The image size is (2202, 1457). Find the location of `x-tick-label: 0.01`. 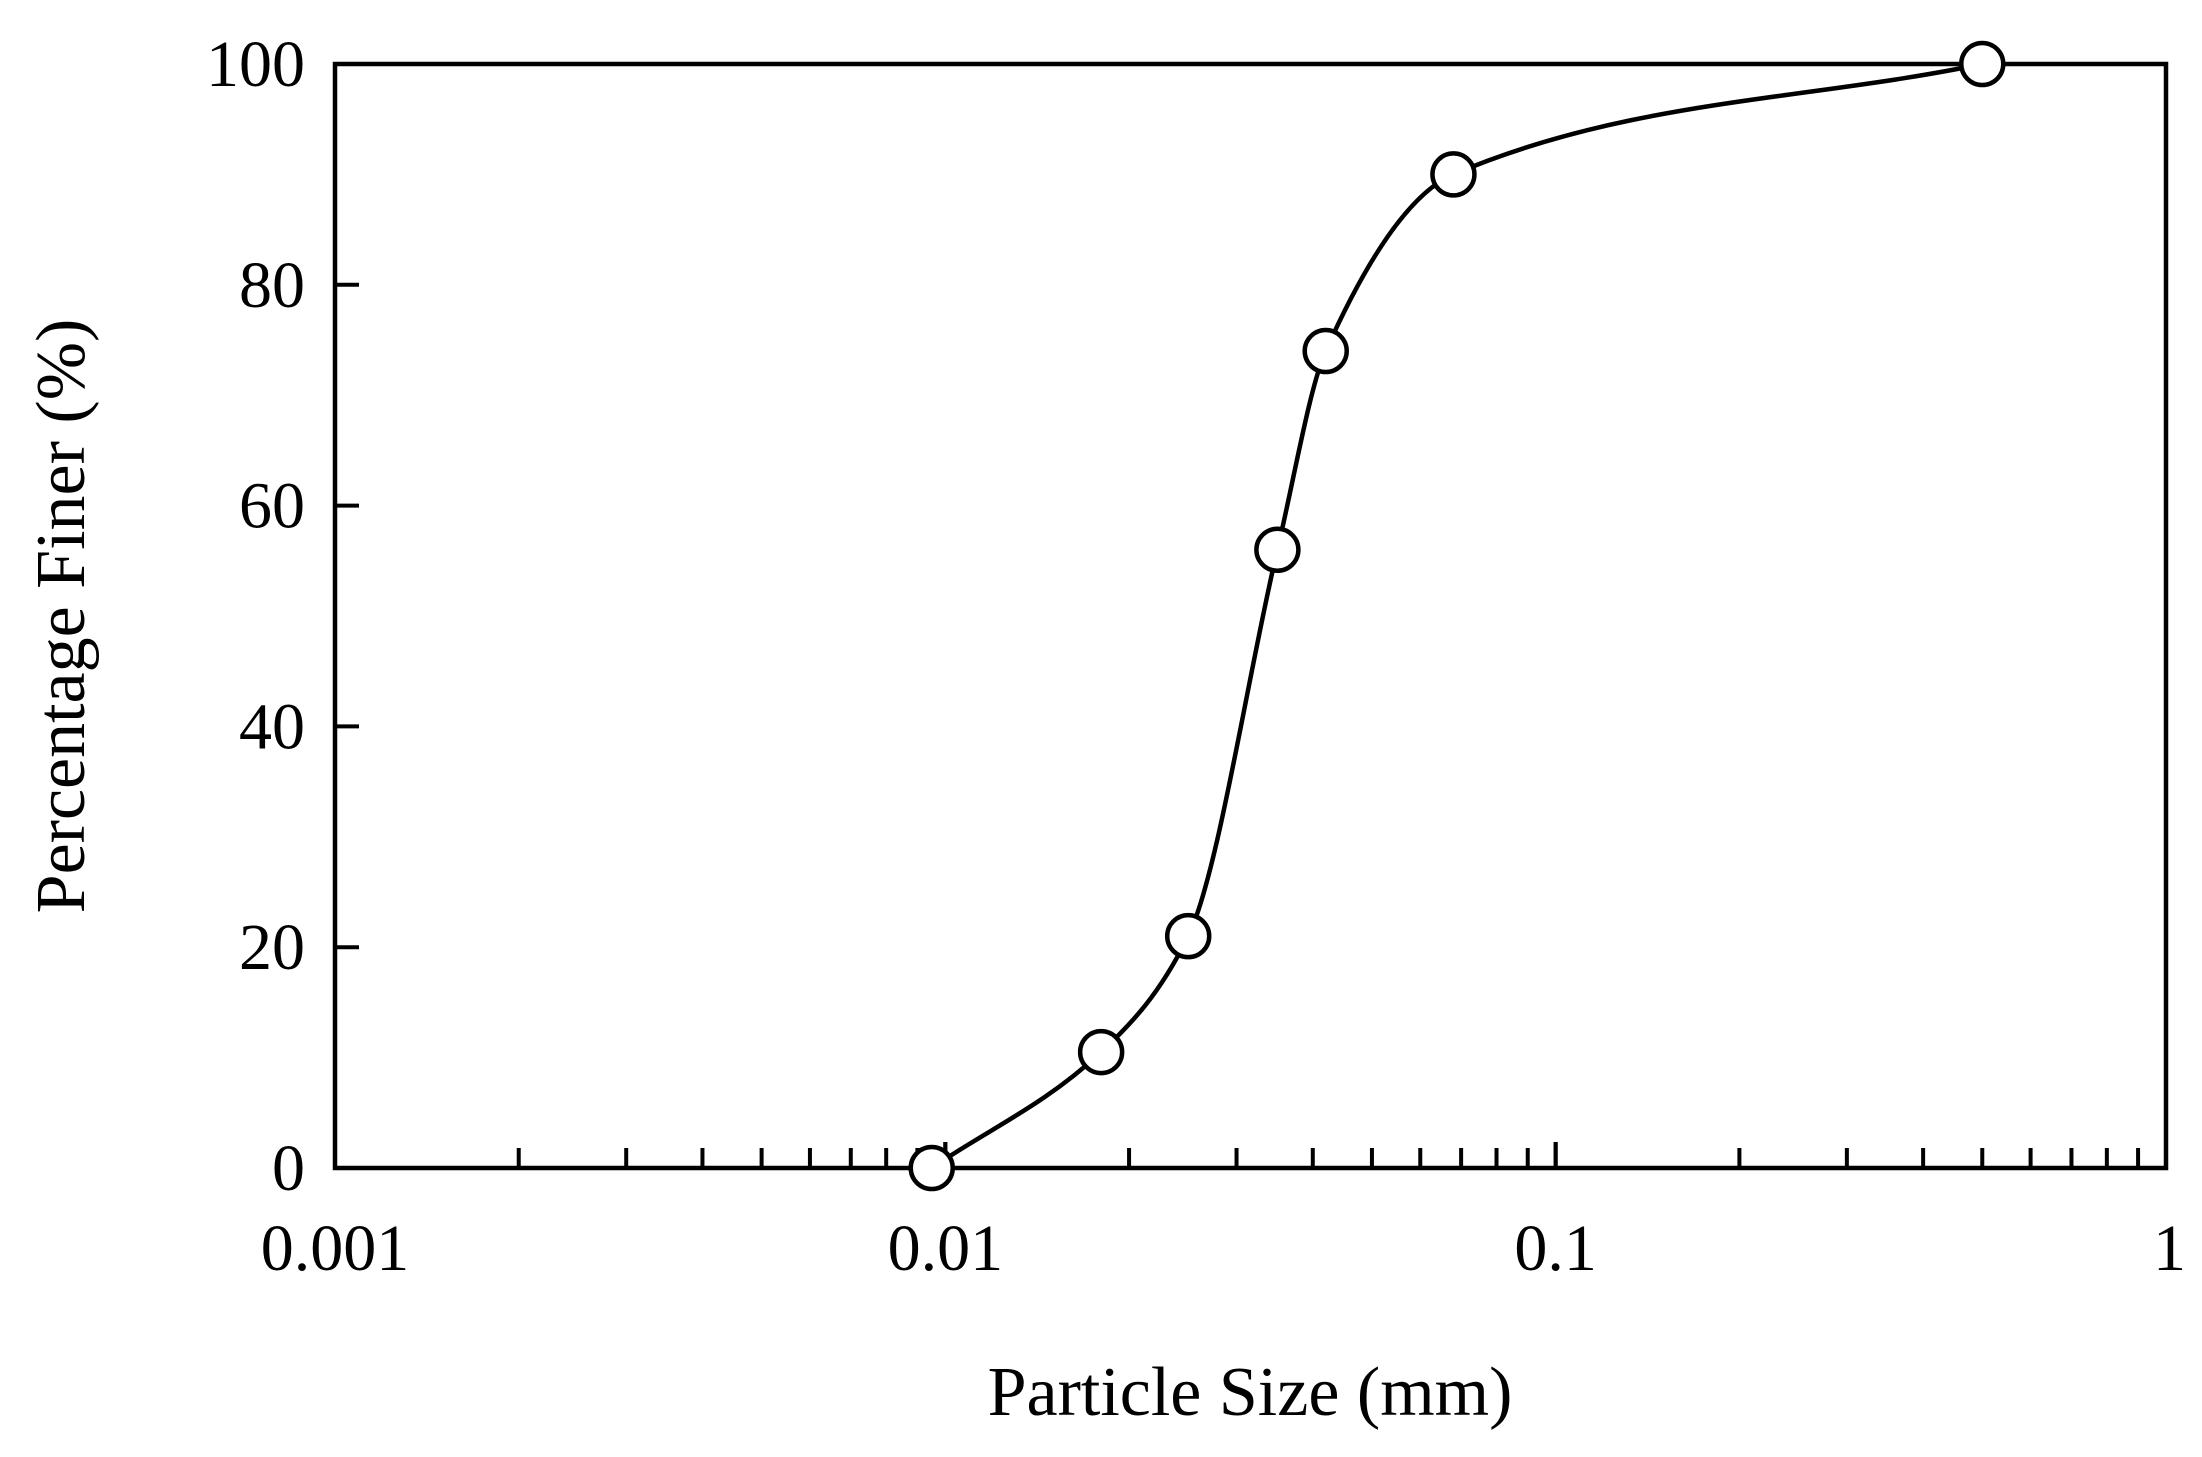

x-tick-label: 0.01 is located at coordinates (946, 1248).